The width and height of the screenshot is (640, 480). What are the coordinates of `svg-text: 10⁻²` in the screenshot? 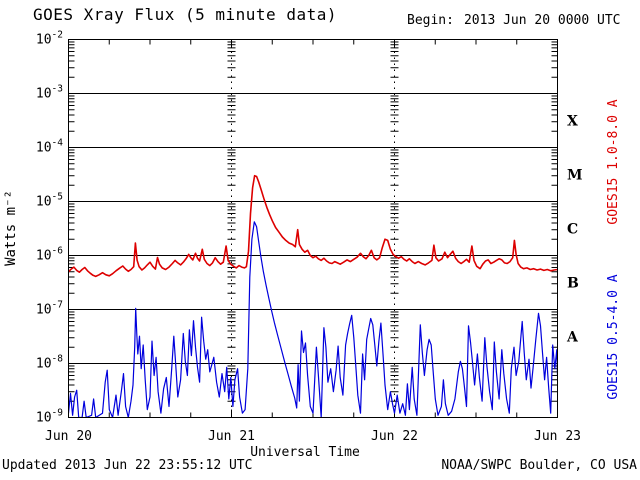 It's located at (49, 39).